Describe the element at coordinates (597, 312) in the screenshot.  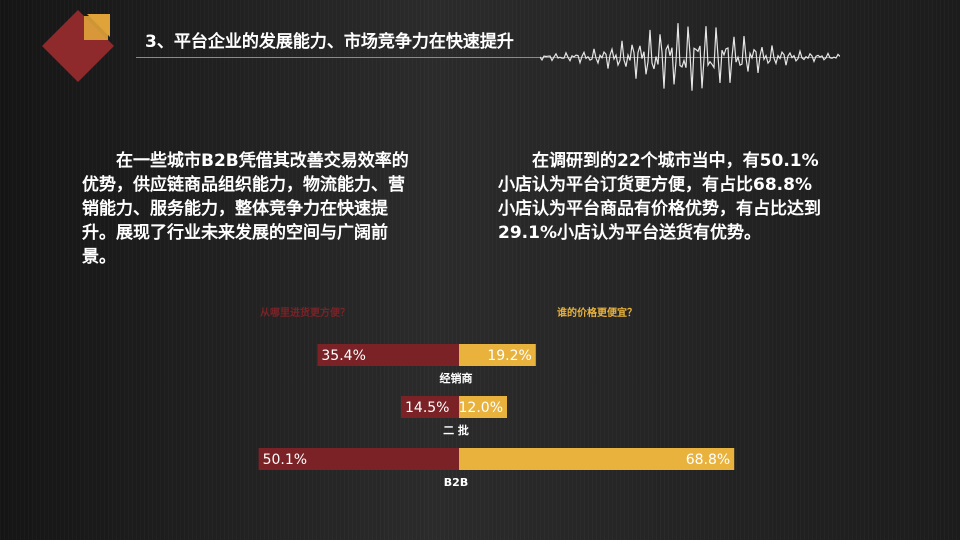
I see `legend-right-series: 谁的价格更便宜？` at that location.